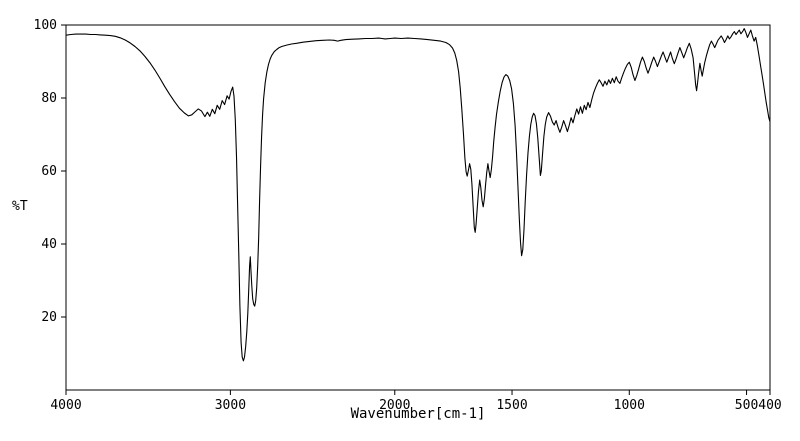  I want to click on y-tick-label: 60, so click(49, 171).